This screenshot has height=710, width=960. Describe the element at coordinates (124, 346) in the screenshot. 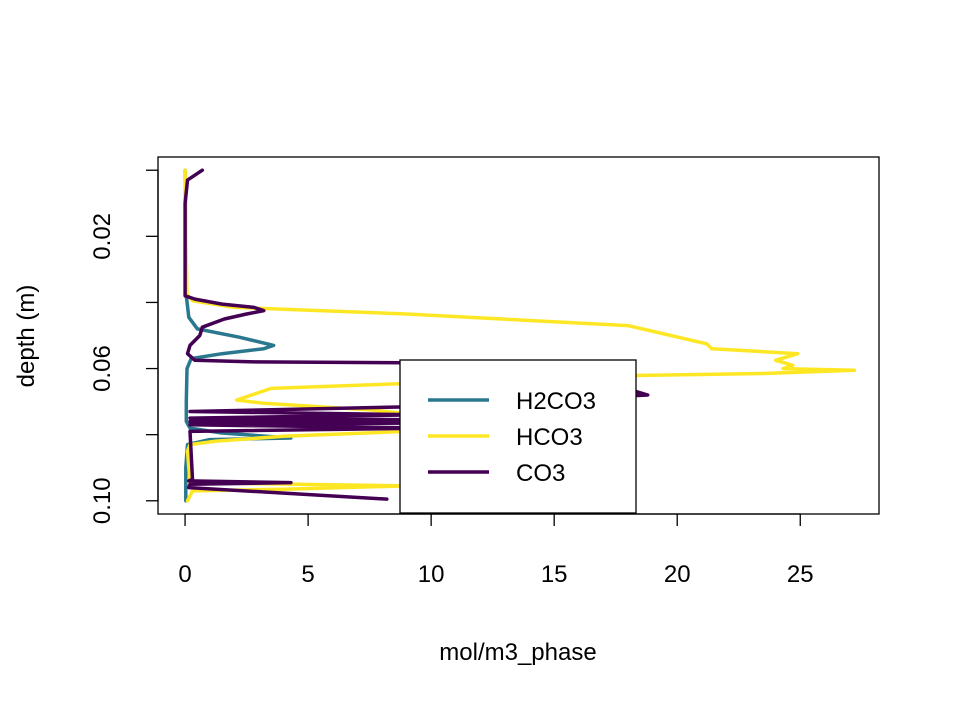

I see `y-axis: 0.02 0.06 0.10` at that location.